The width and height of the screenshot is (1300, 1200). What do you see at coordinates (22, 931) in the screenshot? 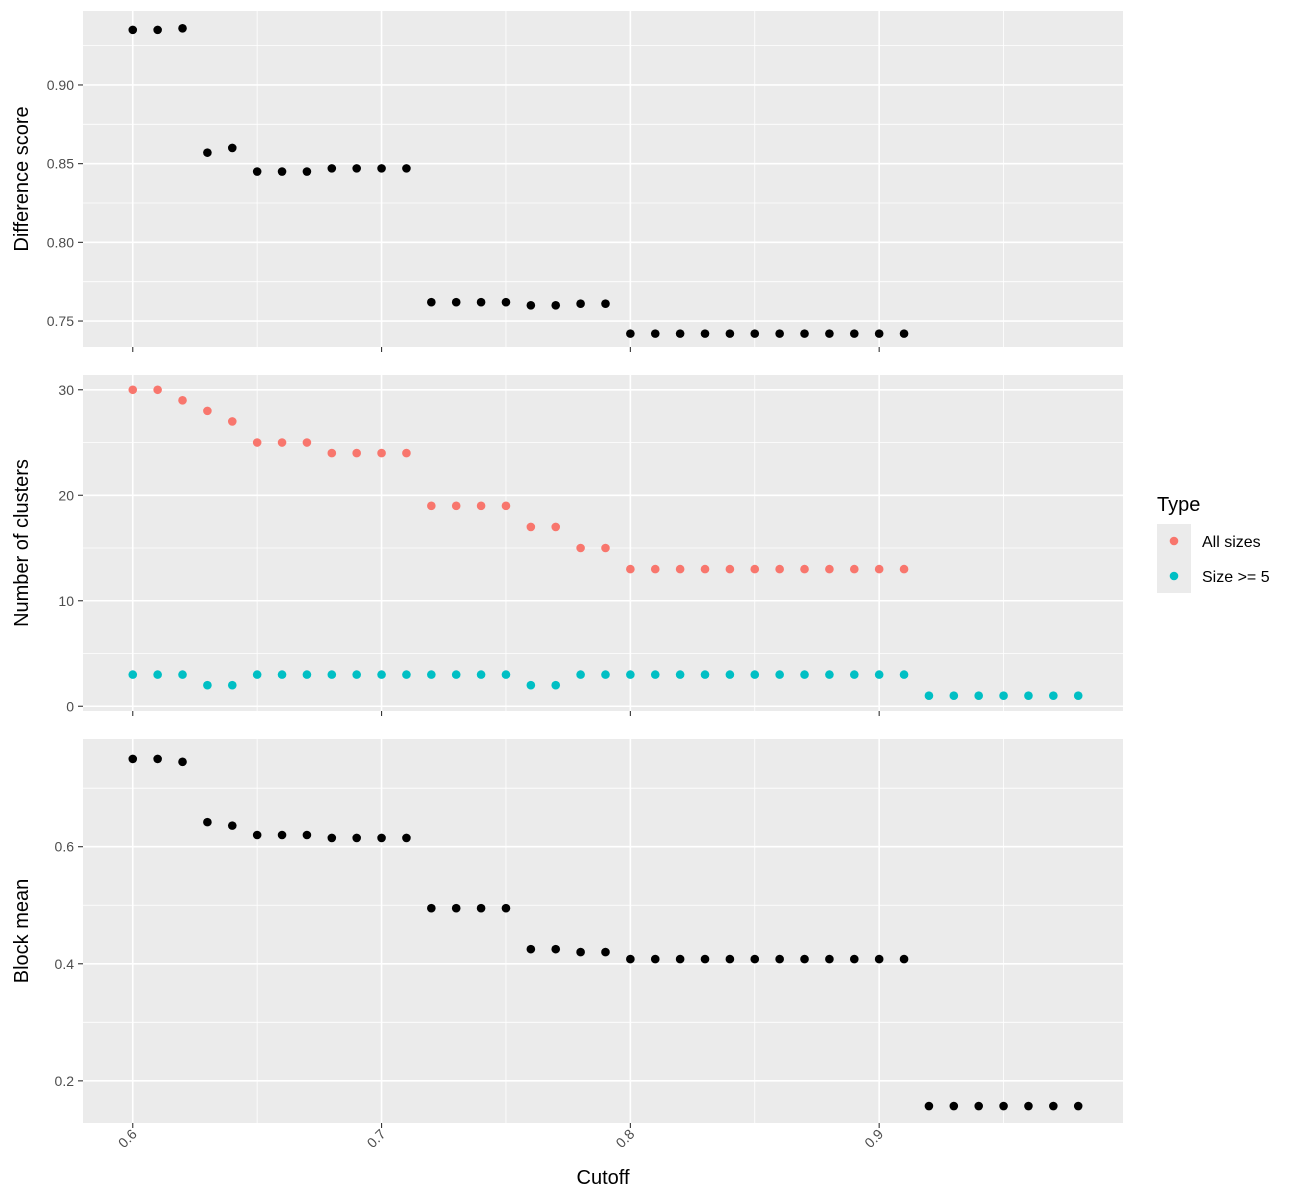
I see `y-axis-title-block-mean: Block mean` at bounding box center [22, 931].